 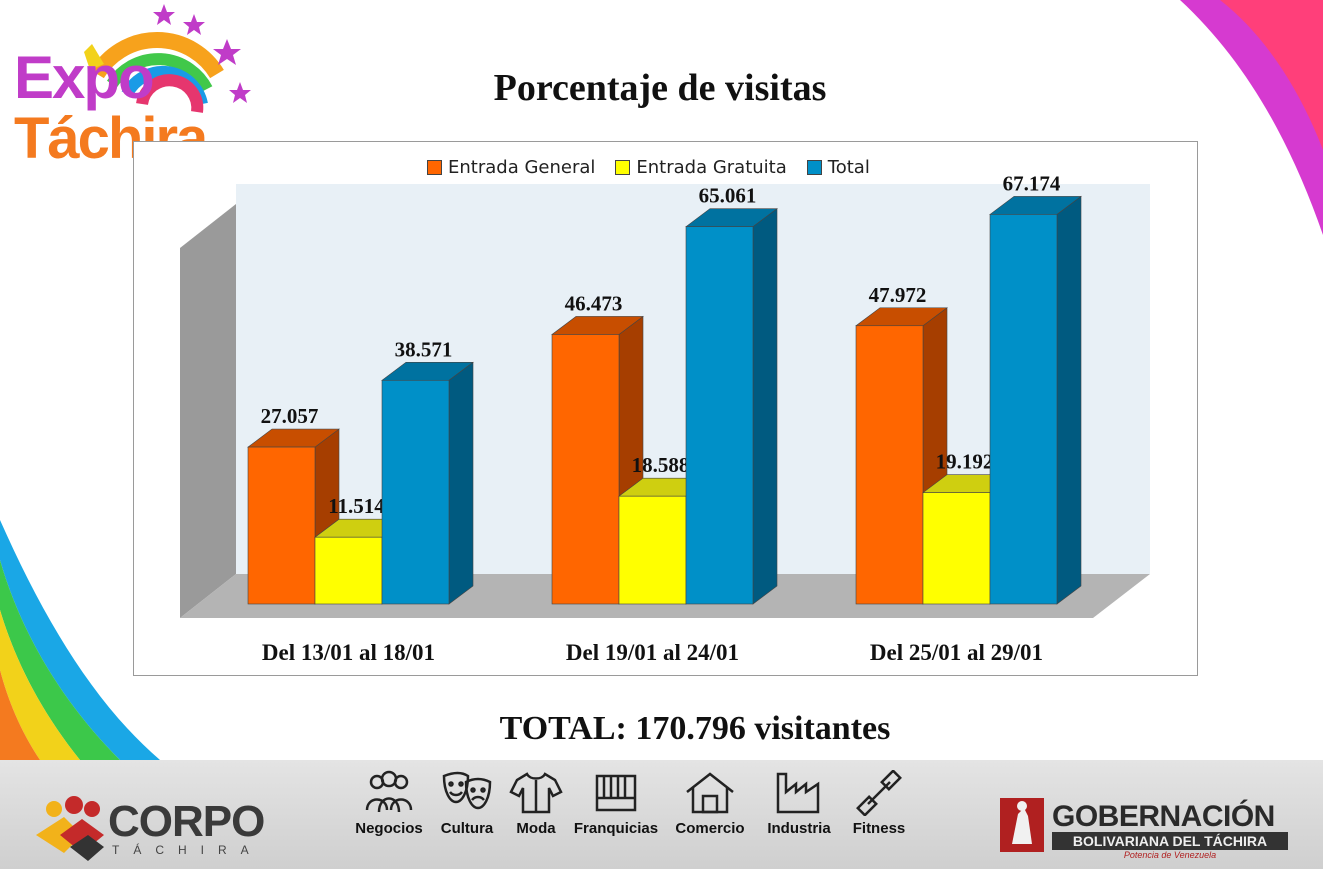 I want to click on gobernacion-subtitle: BOLIVARIANA DEL TÁCHIRA, so click(x=1170, y=841).